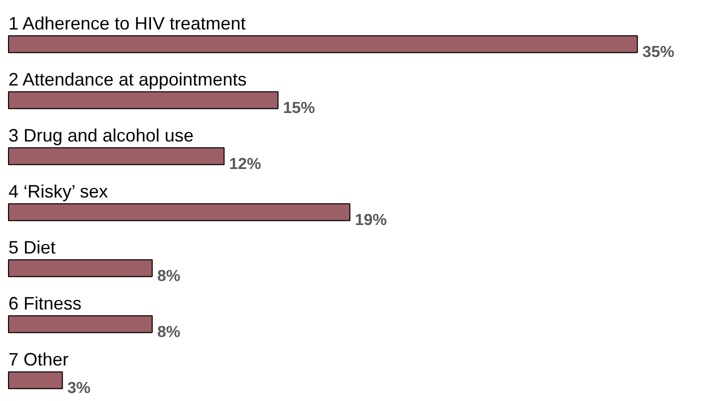 The height and width of the screenshot is (401, 701). I want to click on y-tick-label: 6 Fitness, so click(45, 304).